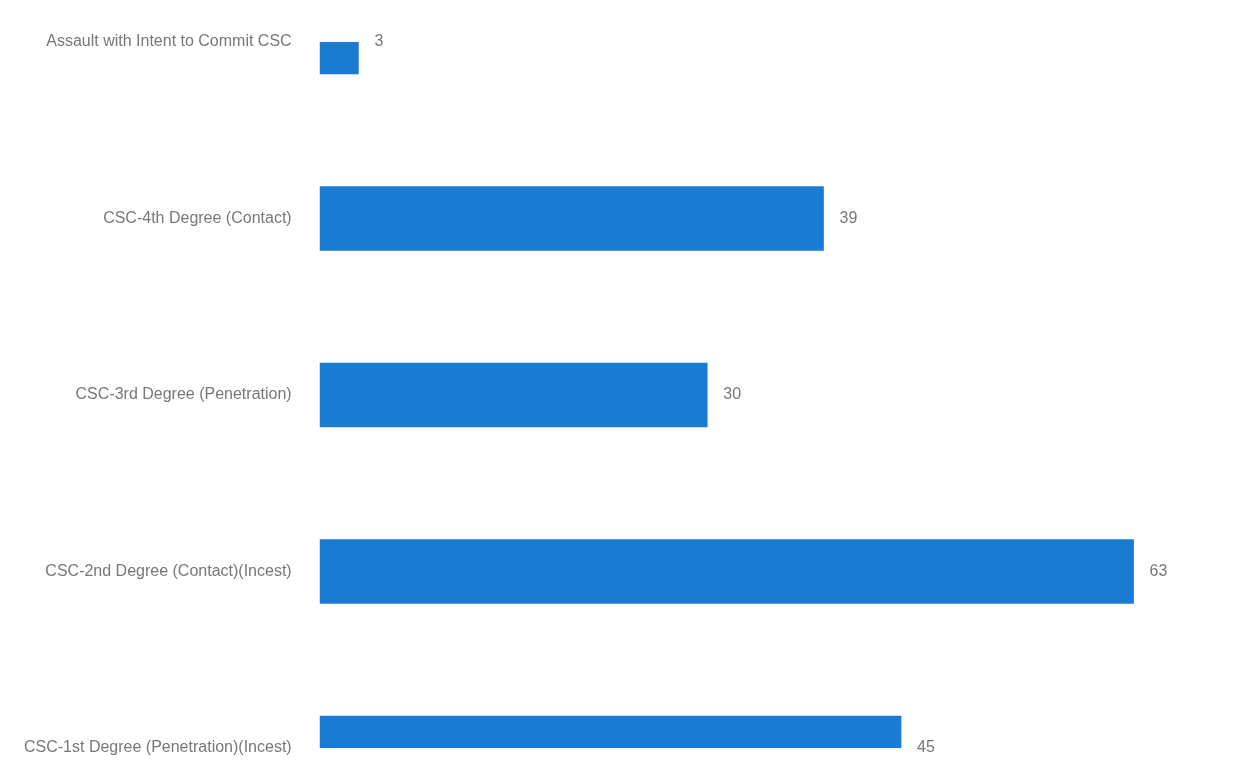  I want to click on bar, so click(513, 395).